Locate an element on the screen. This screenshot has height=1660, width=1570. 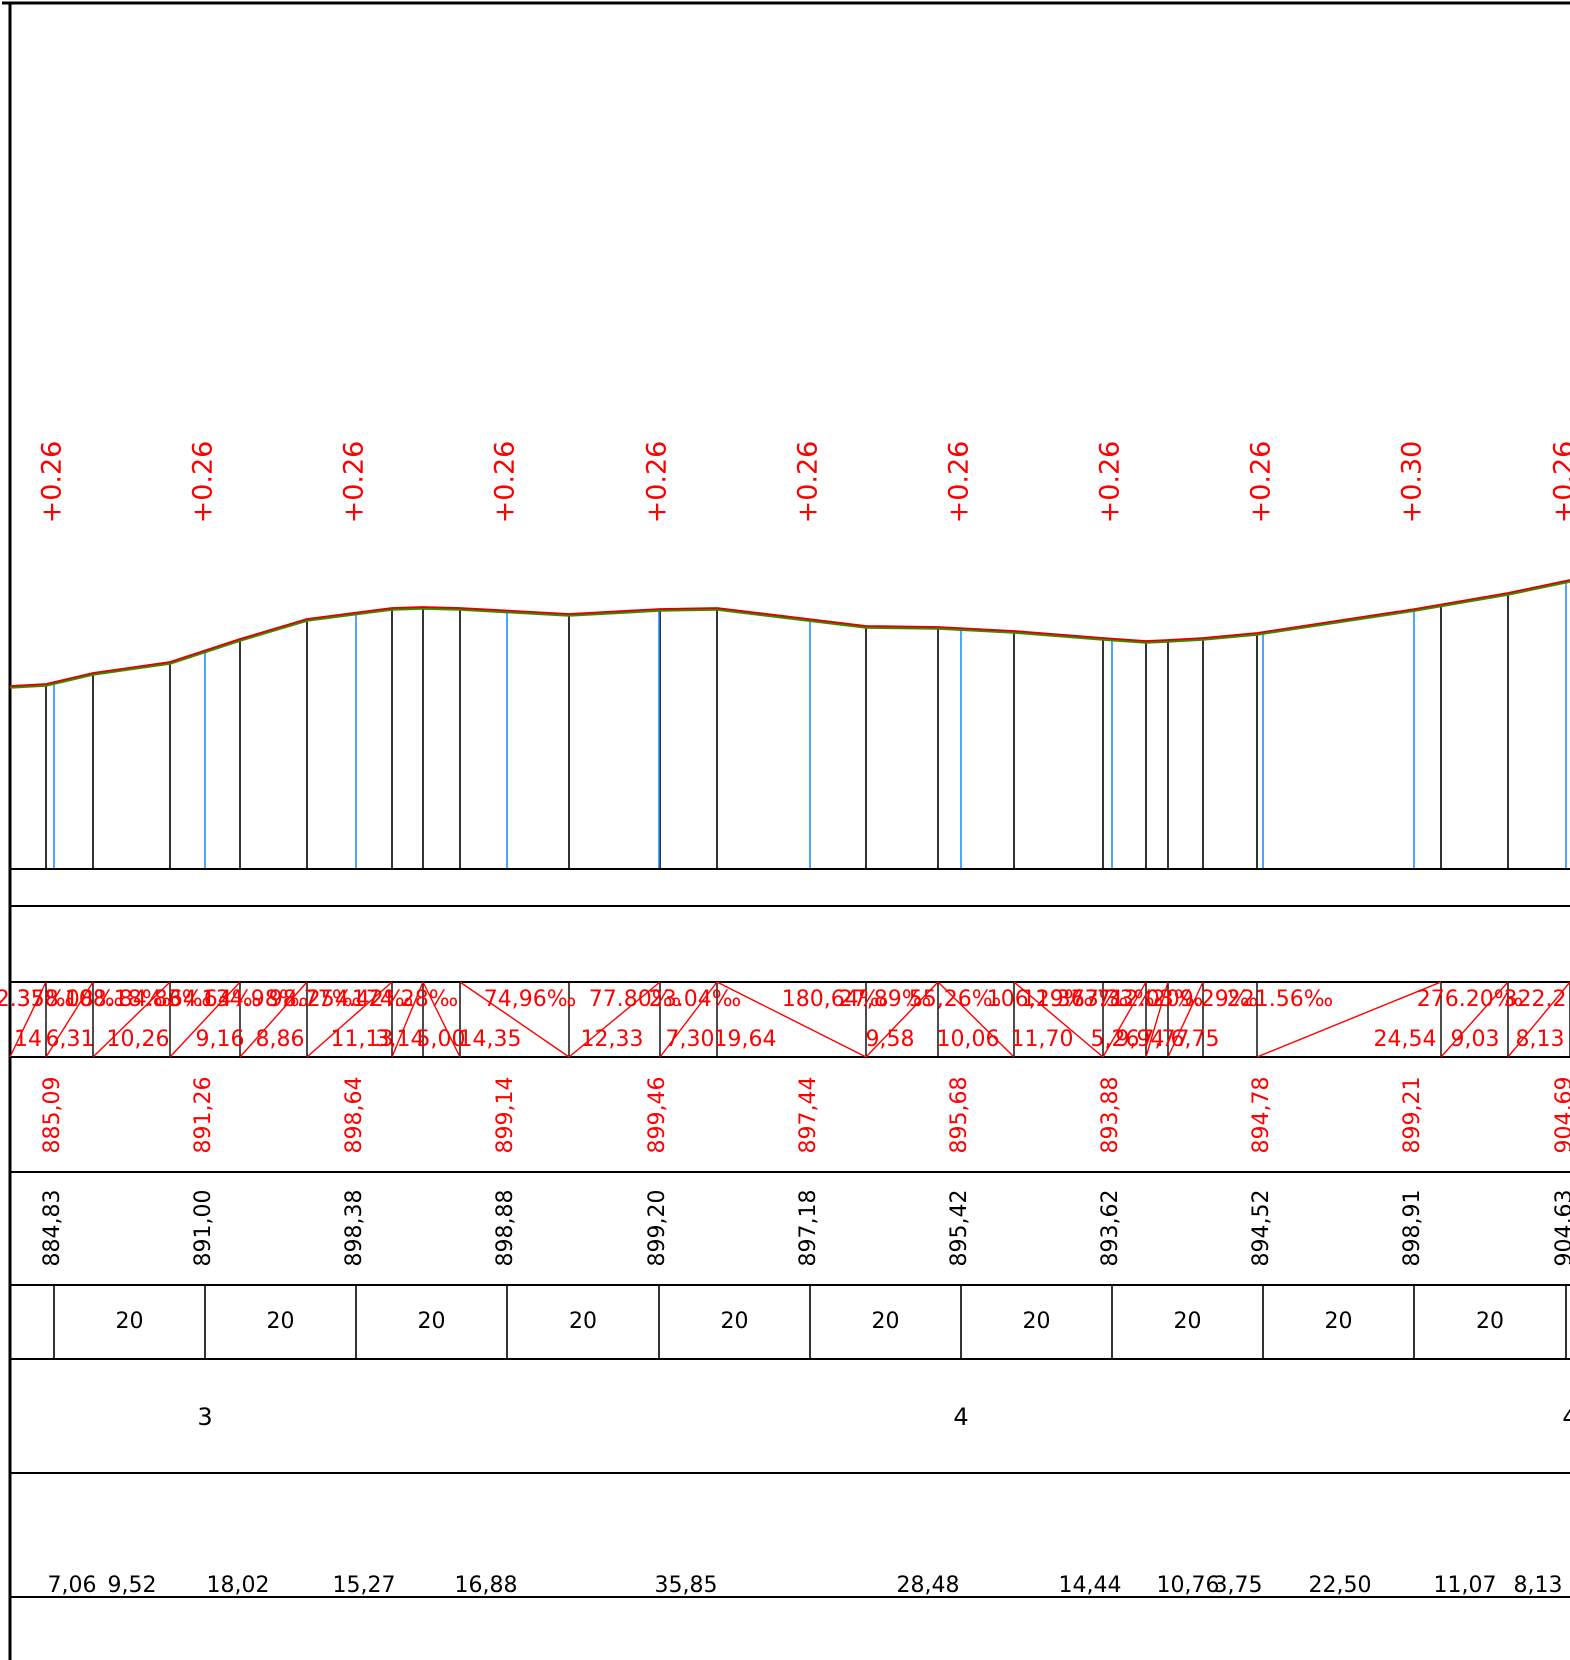
slope-length-label: 6,75 is located at coordinates (1195, 1039).